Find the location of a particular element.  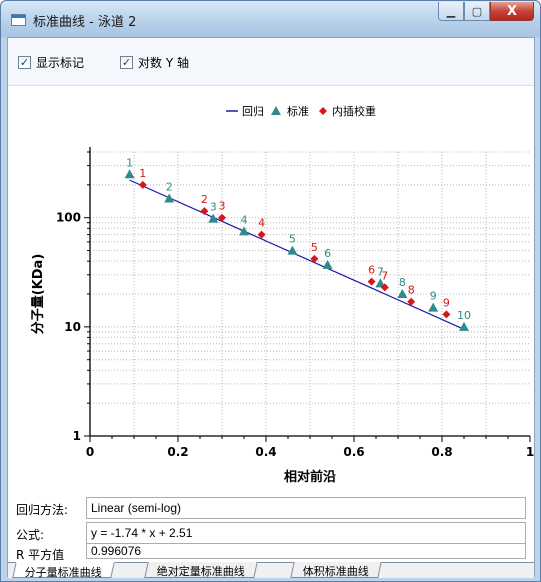

log-y-checkbox: ✓ 对数 Y 轴 is located at coordinates (154, 62).